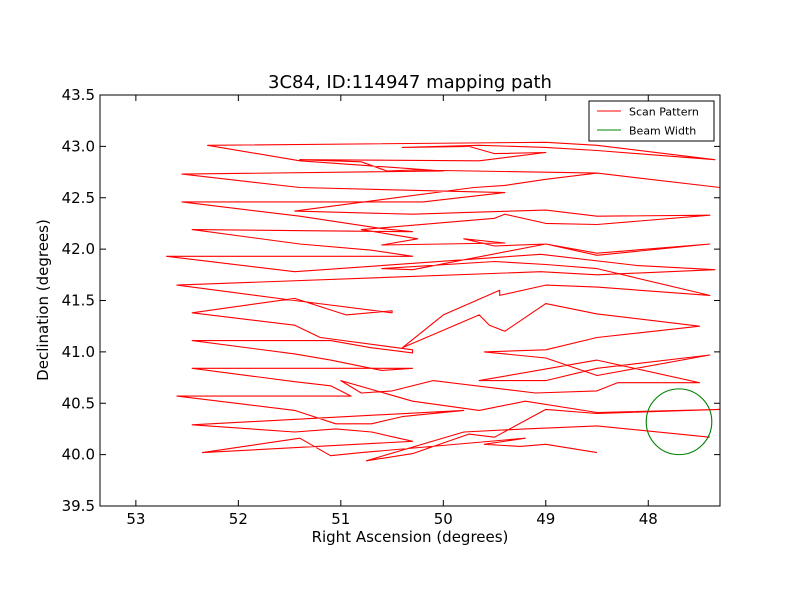 The width and height of the screenshot is (800, 600). What do you see at coordinates (443, 519) in the screenshot?
I see `x-tick-label: 50` at bounding box center [443, 519].